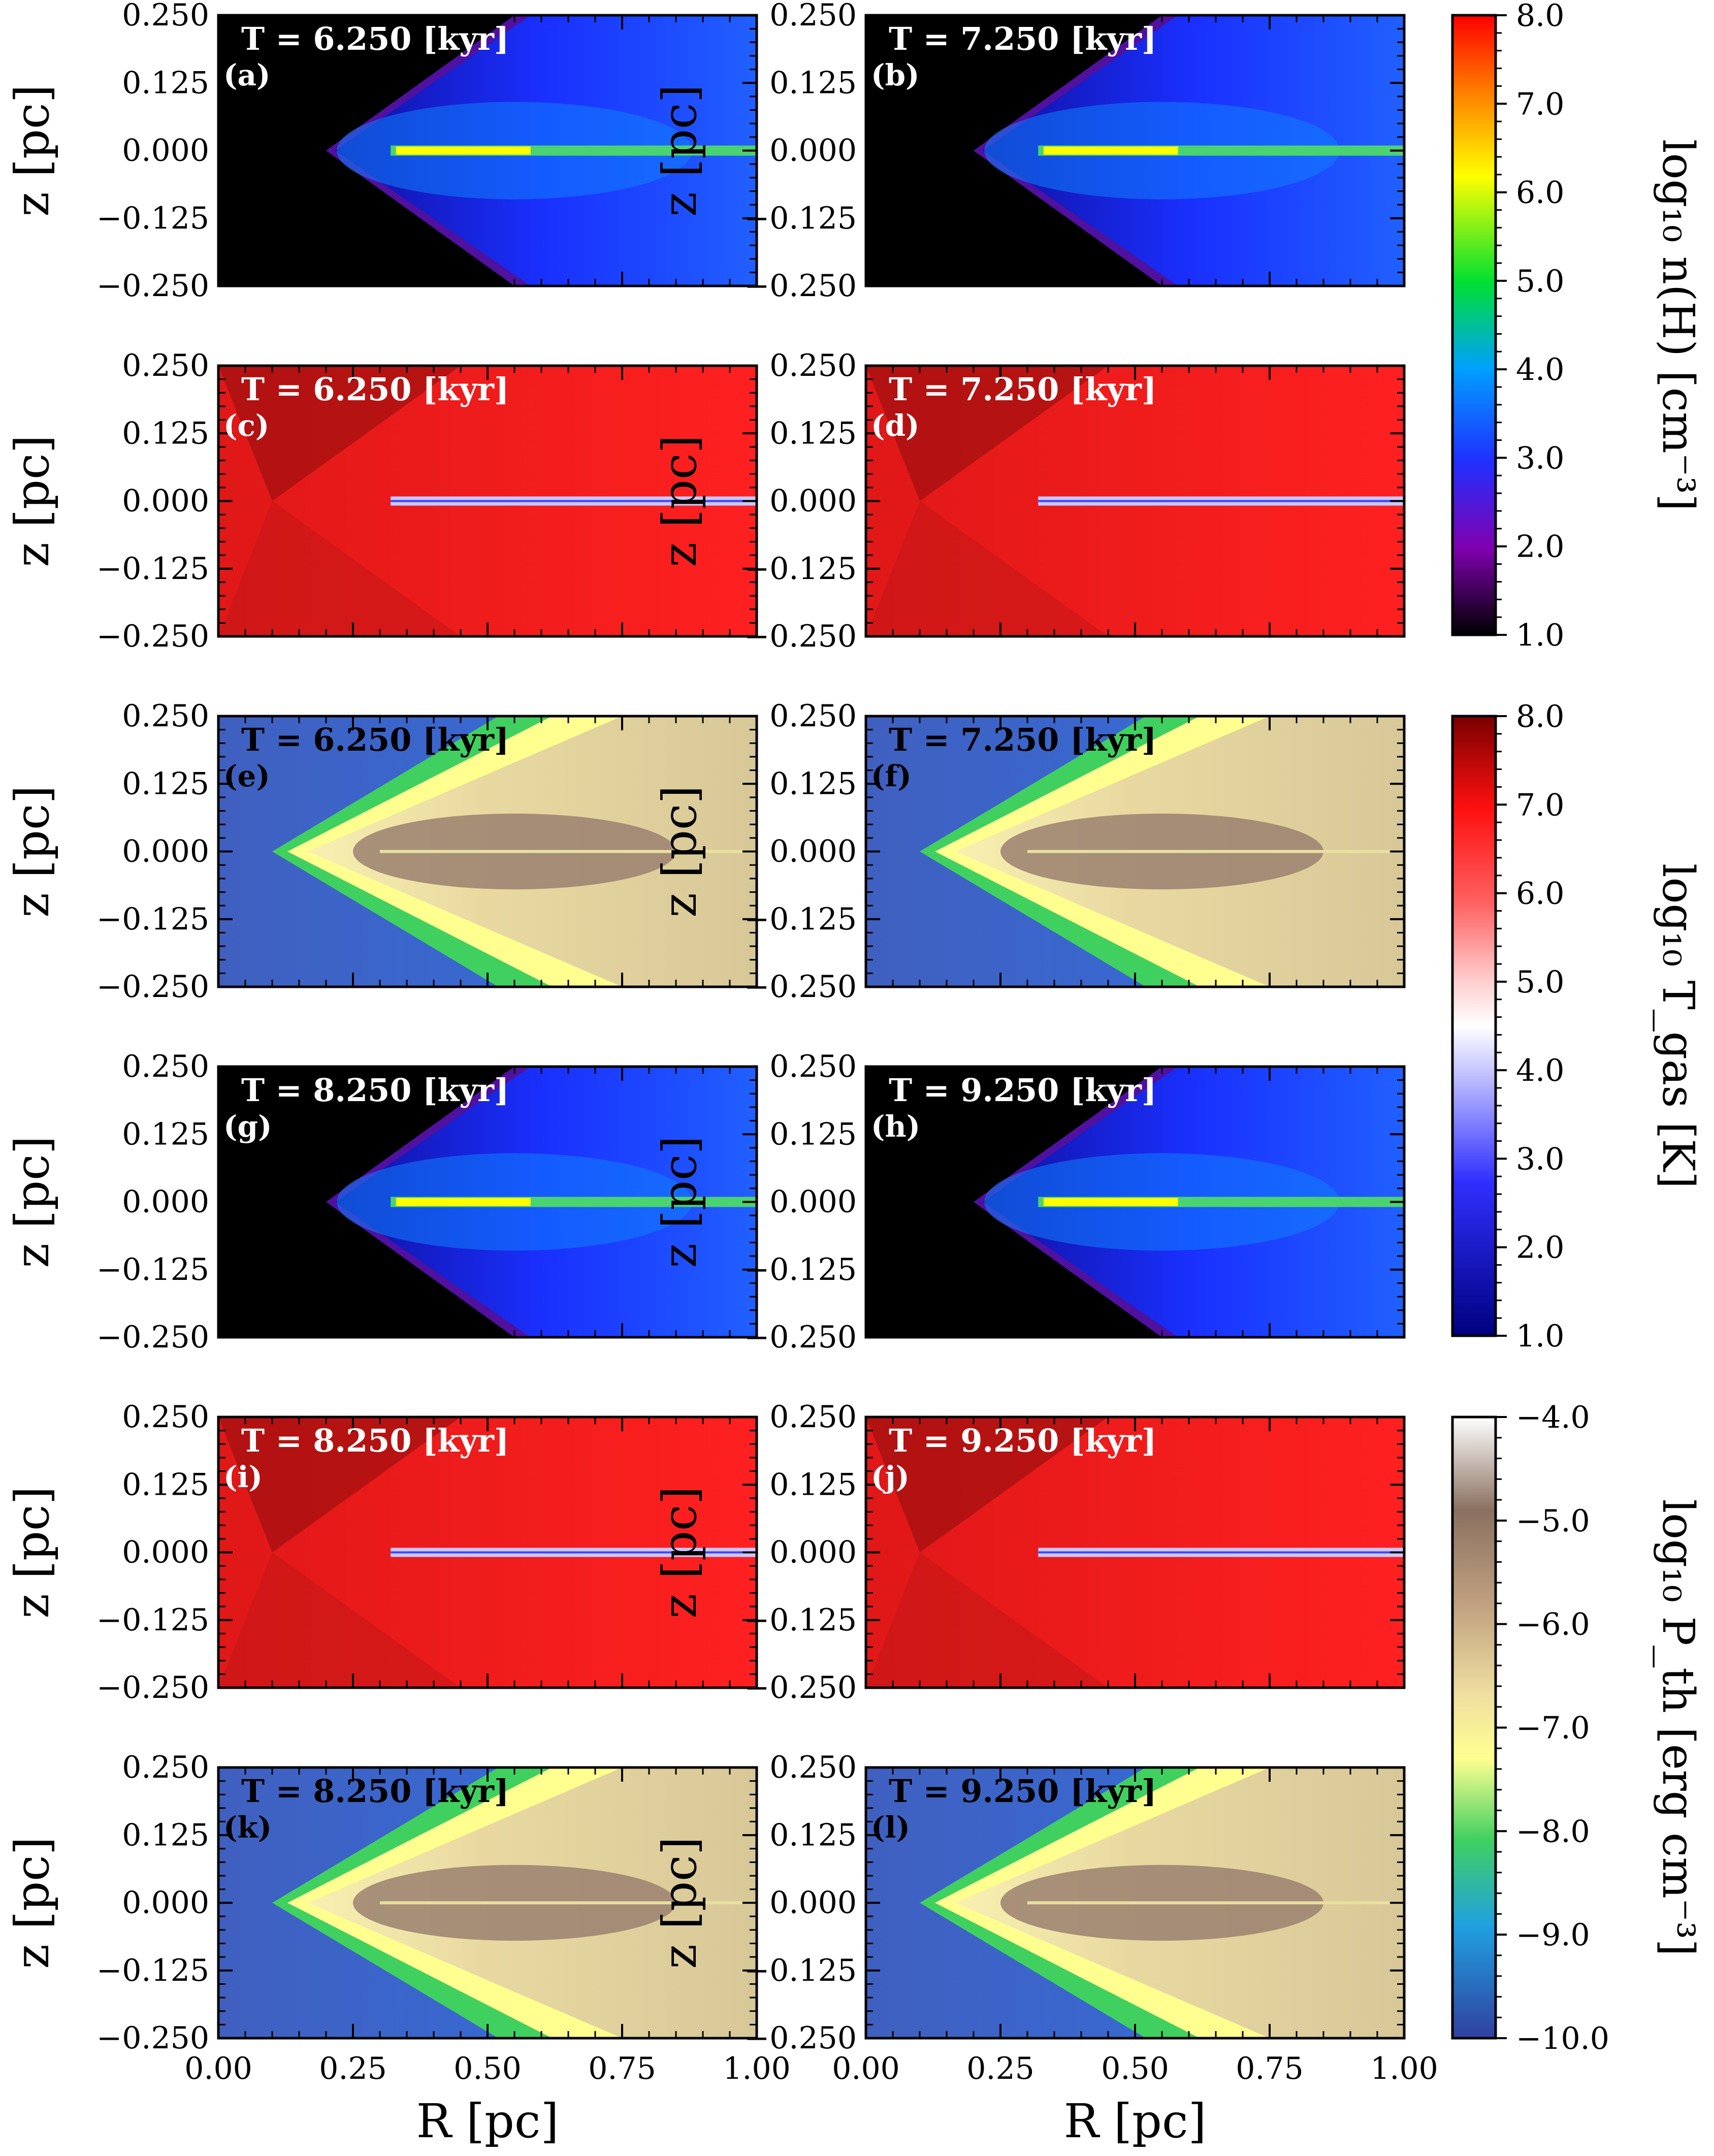 This screenshot has height=2156, width=1714. Describe the element at coordinates (1678, 1025) in the screenshot. I see `colorbar-label: log₁₀ T_gas [K]` at that location.